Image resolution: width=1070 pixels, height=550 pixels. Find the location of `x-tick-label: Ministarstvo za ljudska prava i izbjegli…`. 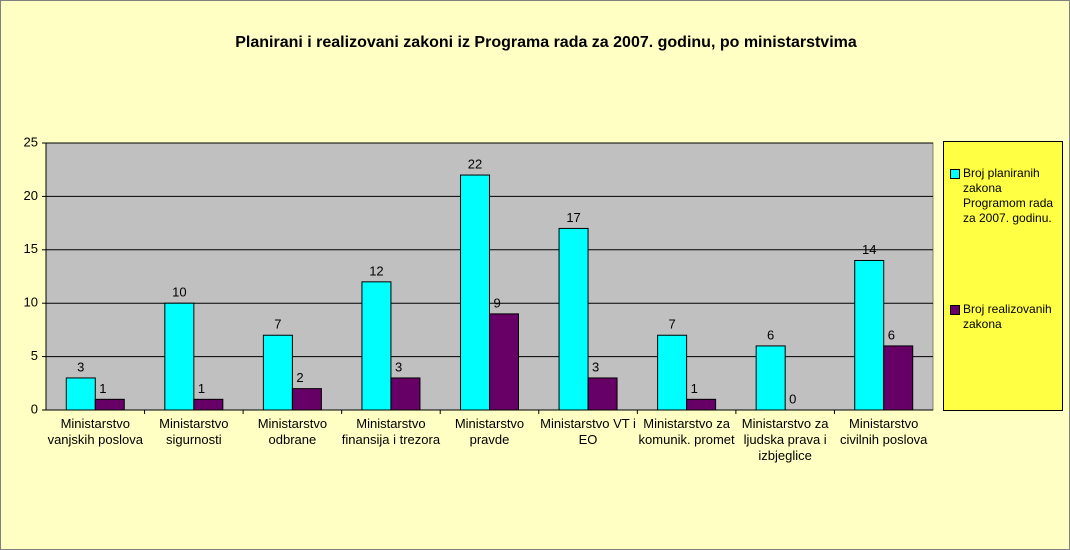

x-tick-label: Ministarstvo za ljudska prava i izbjegli… is located at coordinates (785, 439).